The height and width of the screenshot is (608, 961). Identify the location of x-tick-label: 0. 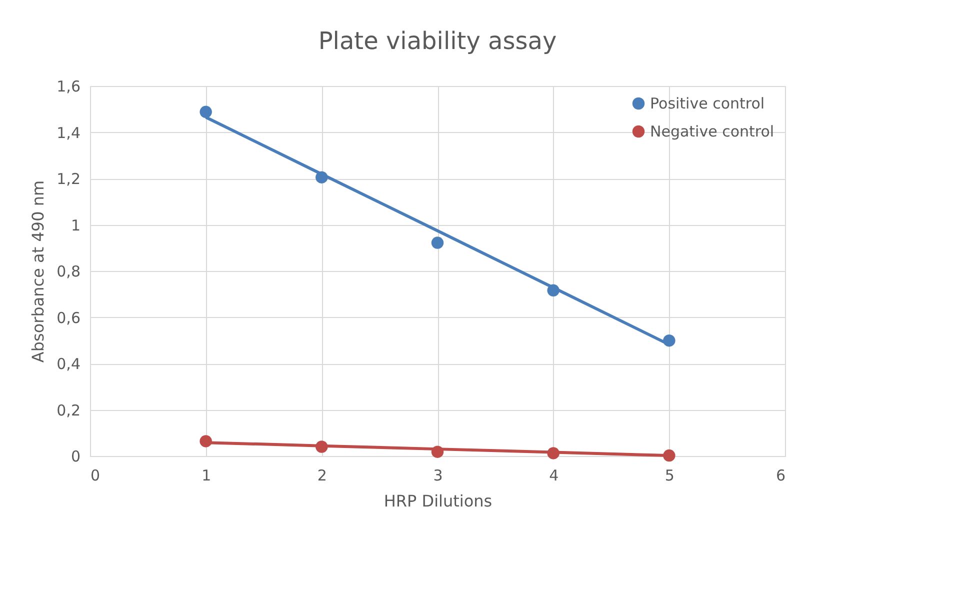
(95, 475).